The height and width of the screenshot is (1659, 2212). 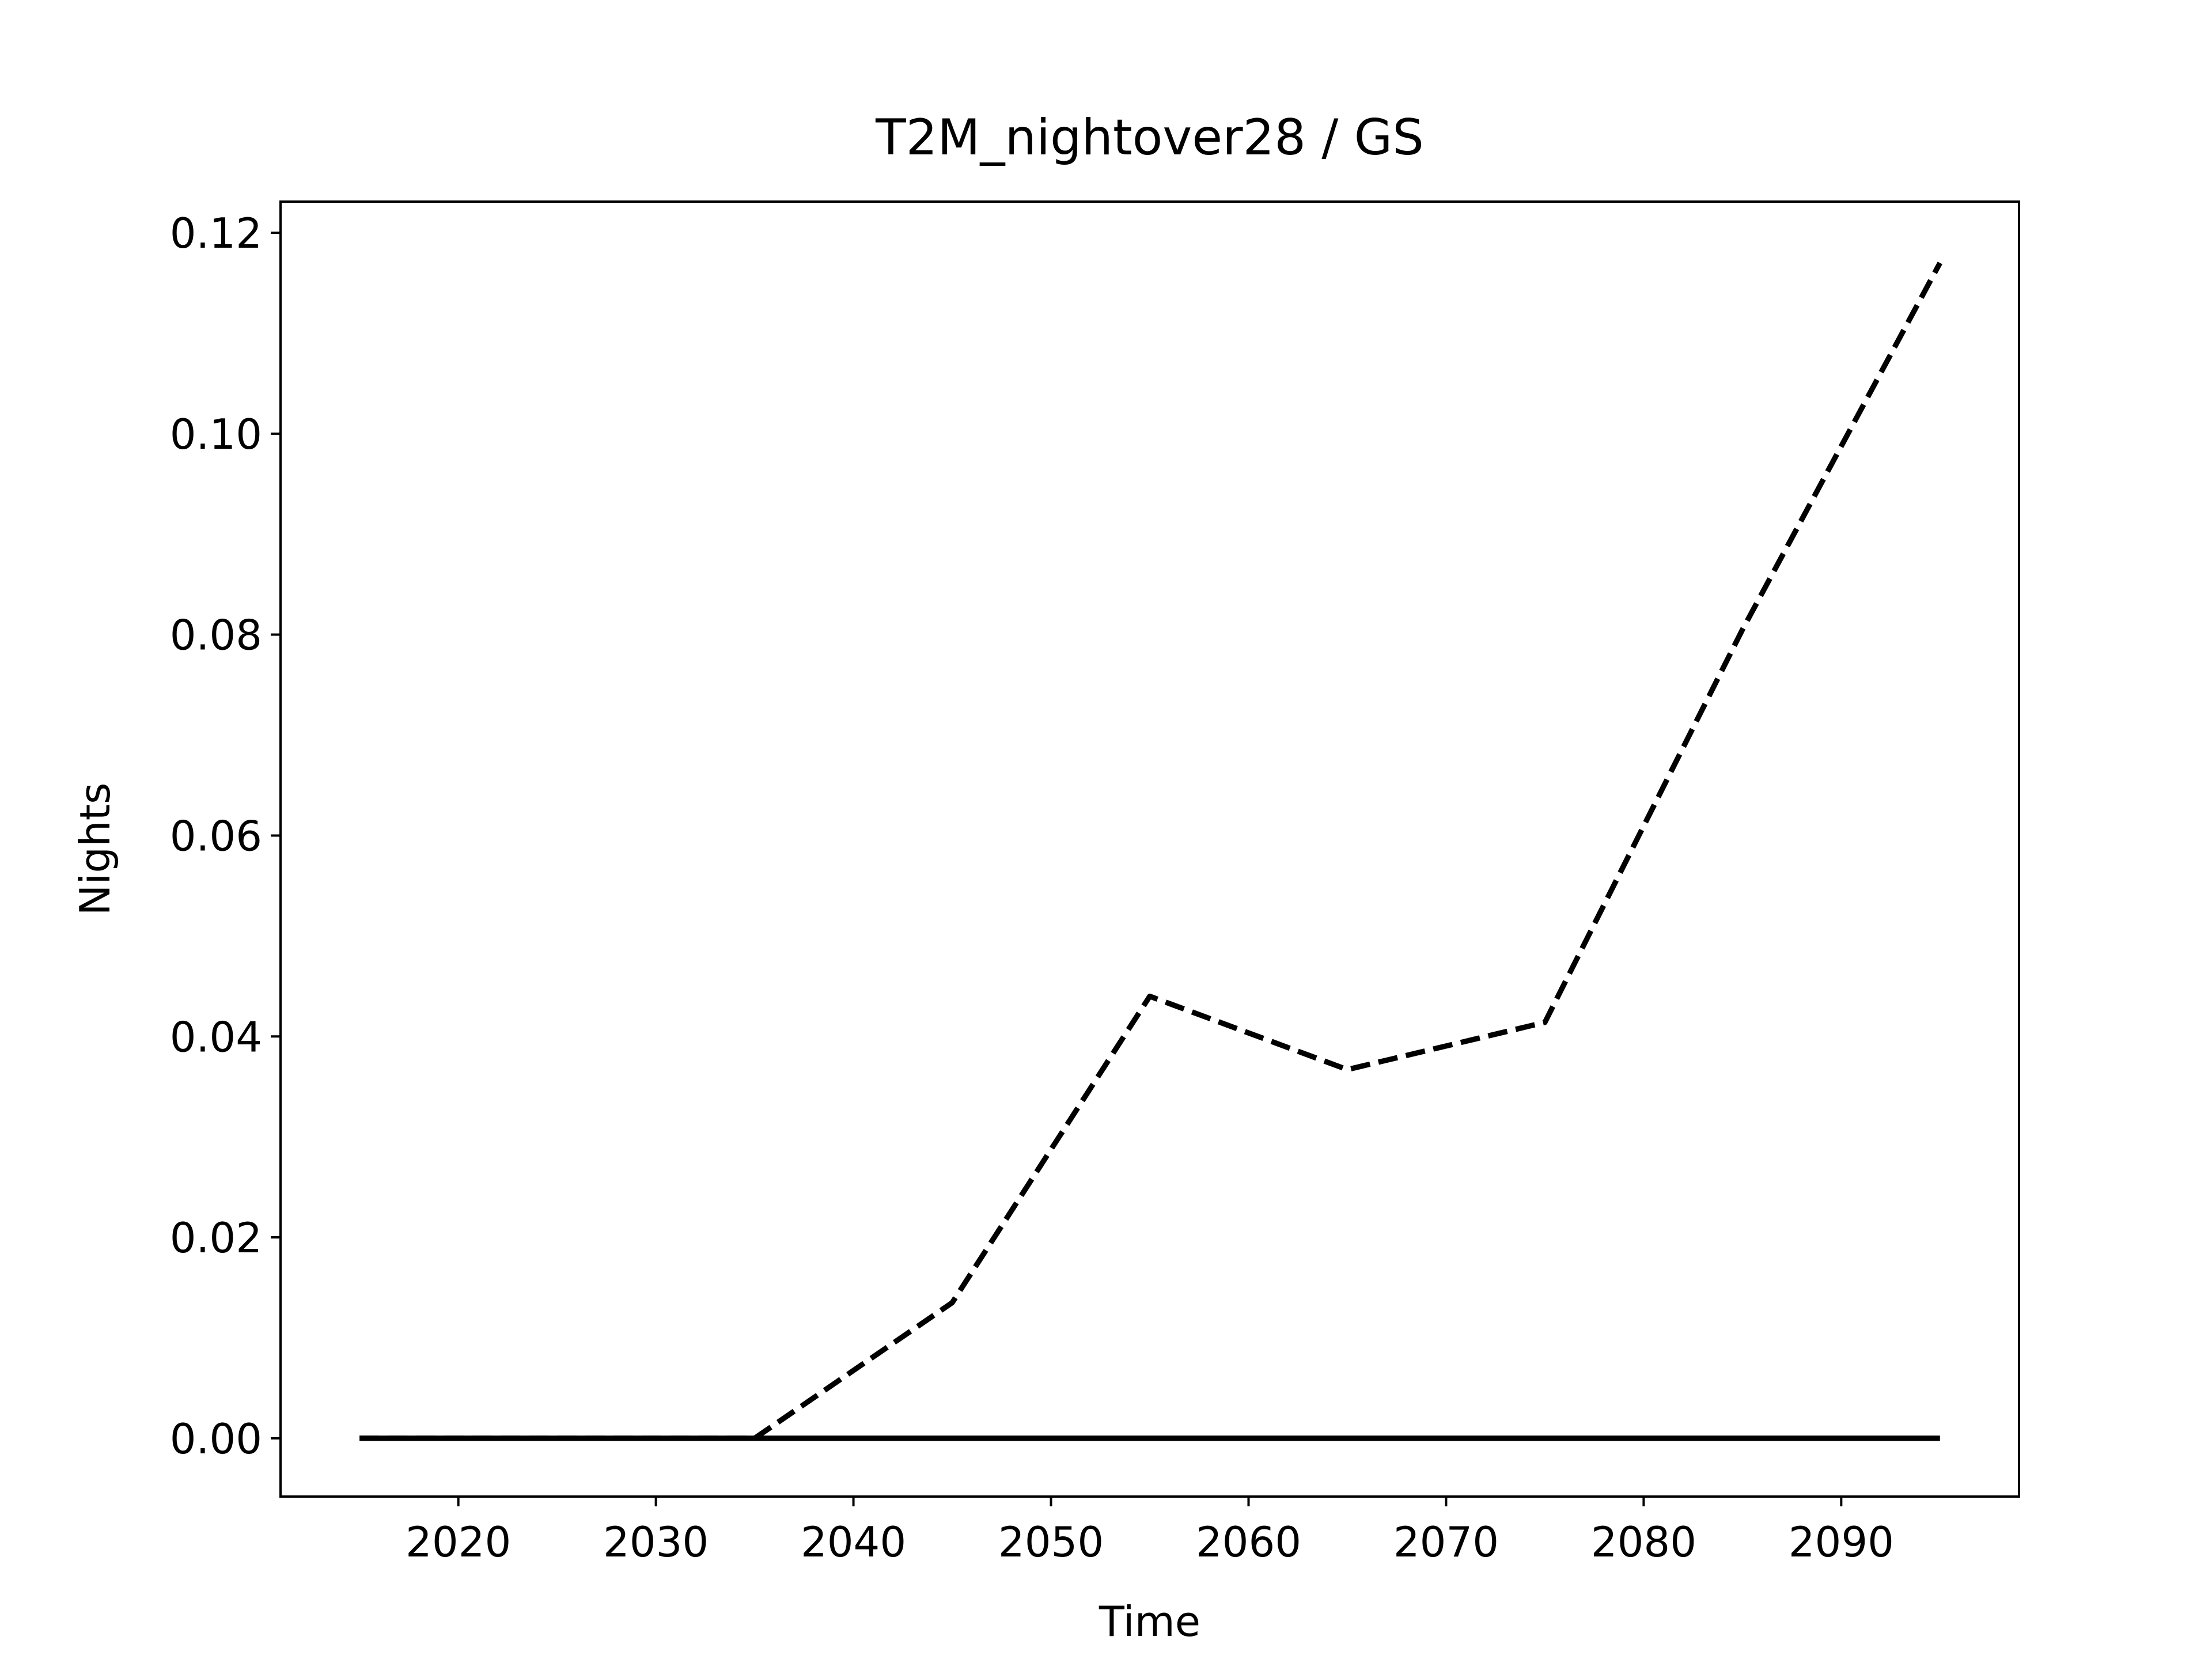 What do you see at coordinates (216, 1037) in the screenshot?
I see `y-tick-label: 0.04` at bounding box center [216, 1037].